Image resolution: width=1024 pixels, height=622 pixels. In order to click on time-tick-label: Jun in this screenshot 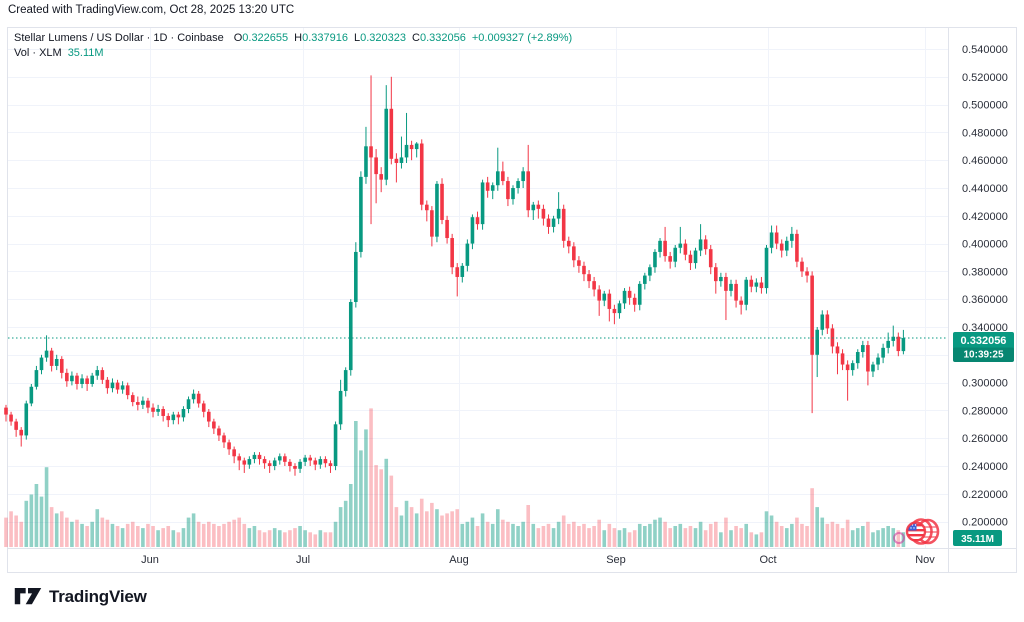, I will do `click(150, 560)`.